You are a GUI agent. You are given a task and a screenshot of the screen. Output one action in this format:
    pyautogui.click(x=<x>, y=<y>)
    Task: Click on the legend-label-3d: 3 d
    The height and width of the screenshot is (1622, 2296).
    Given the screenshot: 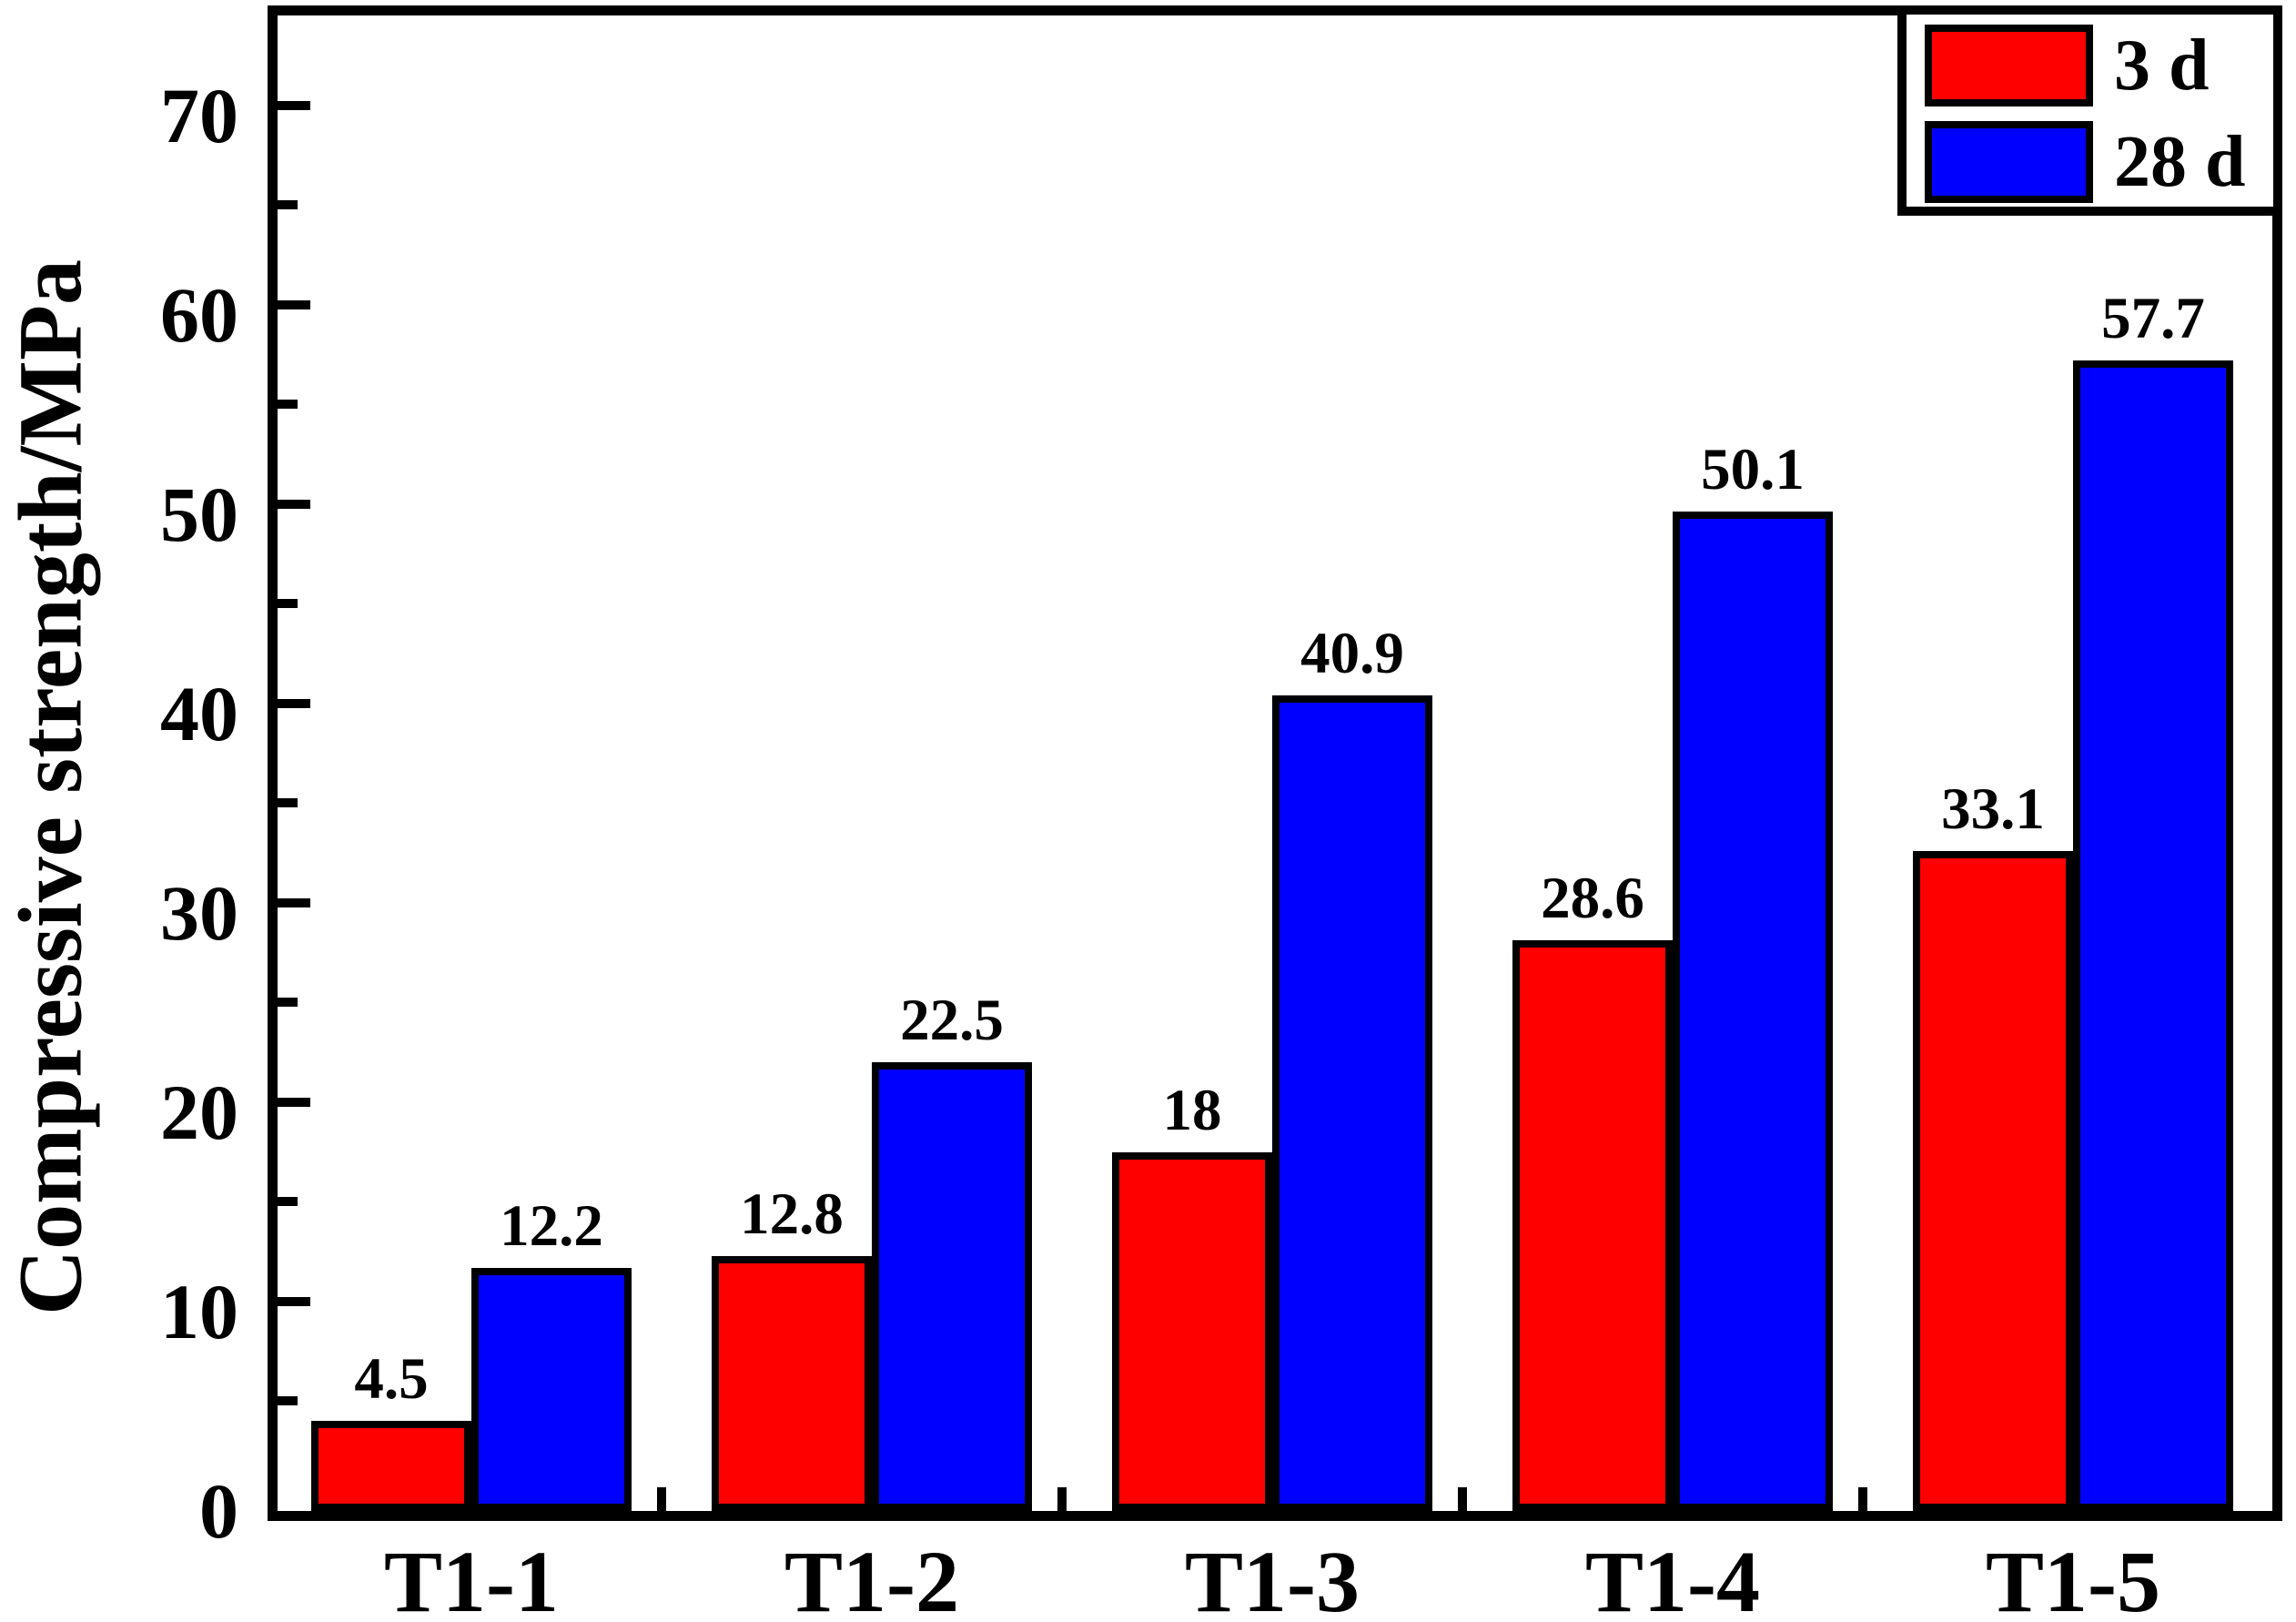 What is the action you would take?
    pyautogui.click(x=2162, y=65)
    